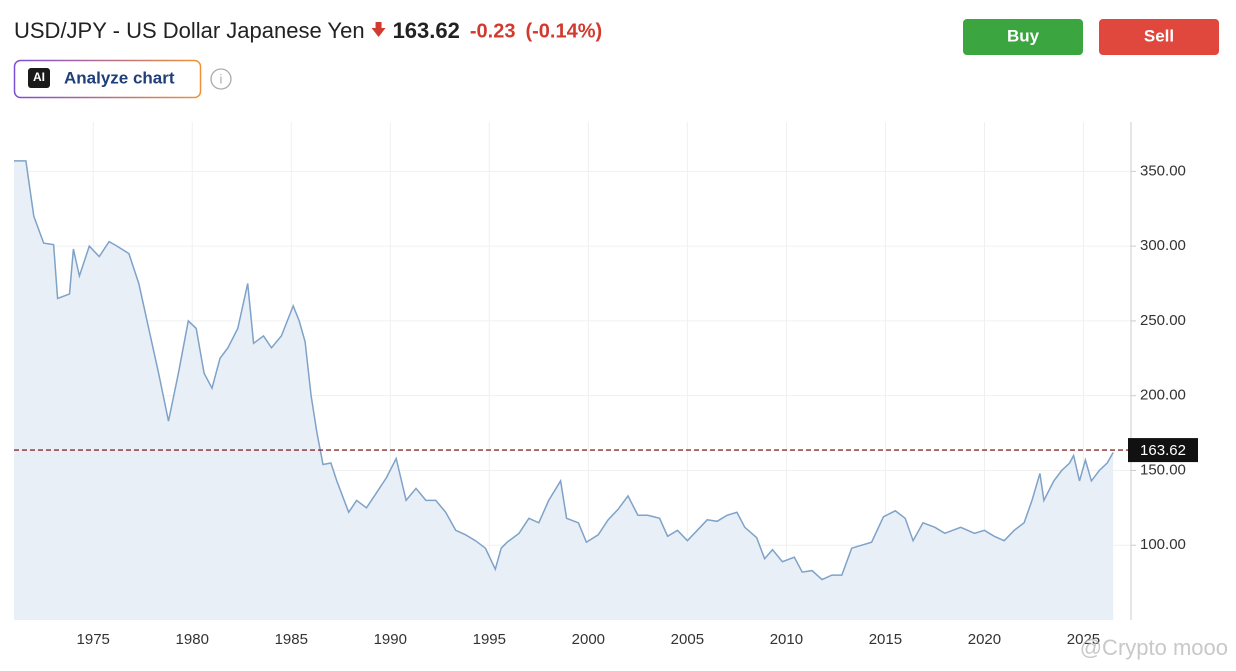  What do you see at coordinates (1163, 469) in the screenshot?
I see `y-tick-label: 150.00` at bounding box center [1163, 469].